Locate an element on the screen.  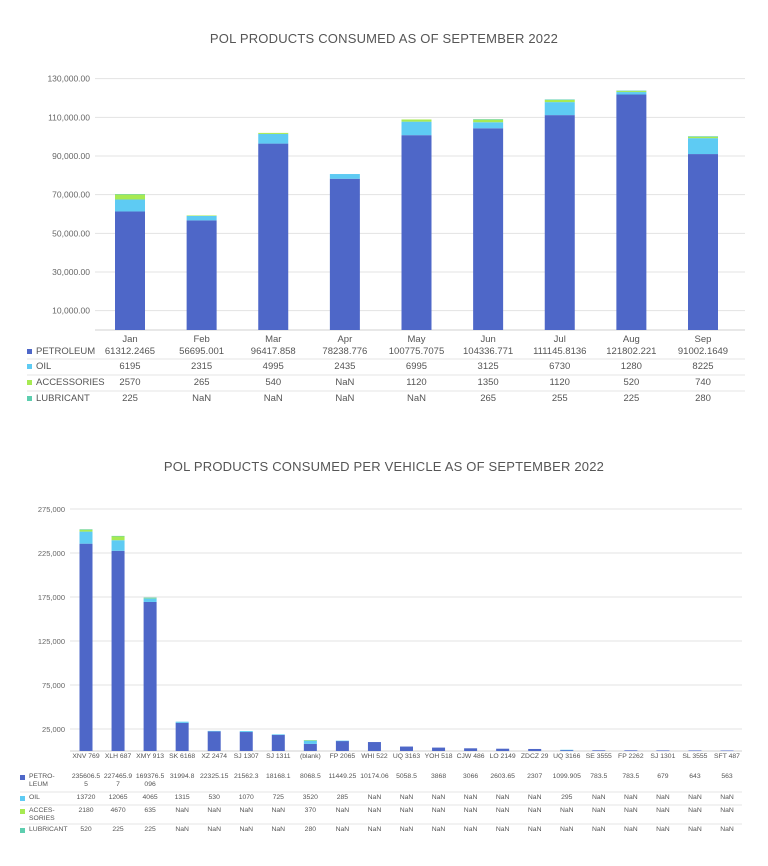
legend-swatch-oil is located at coordinates (22, 799).